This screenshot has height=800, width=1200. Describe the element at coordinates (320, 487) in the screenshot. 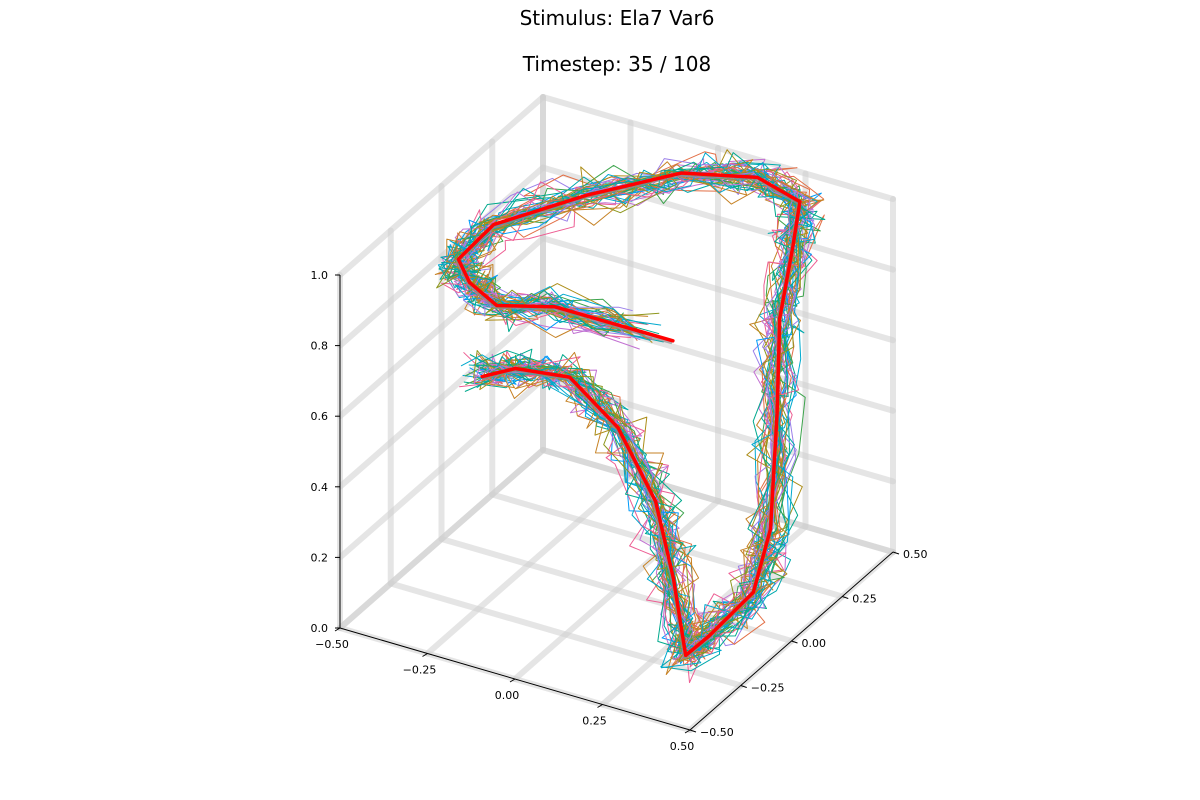

I see `z-tick-label: 0.4` at that location.